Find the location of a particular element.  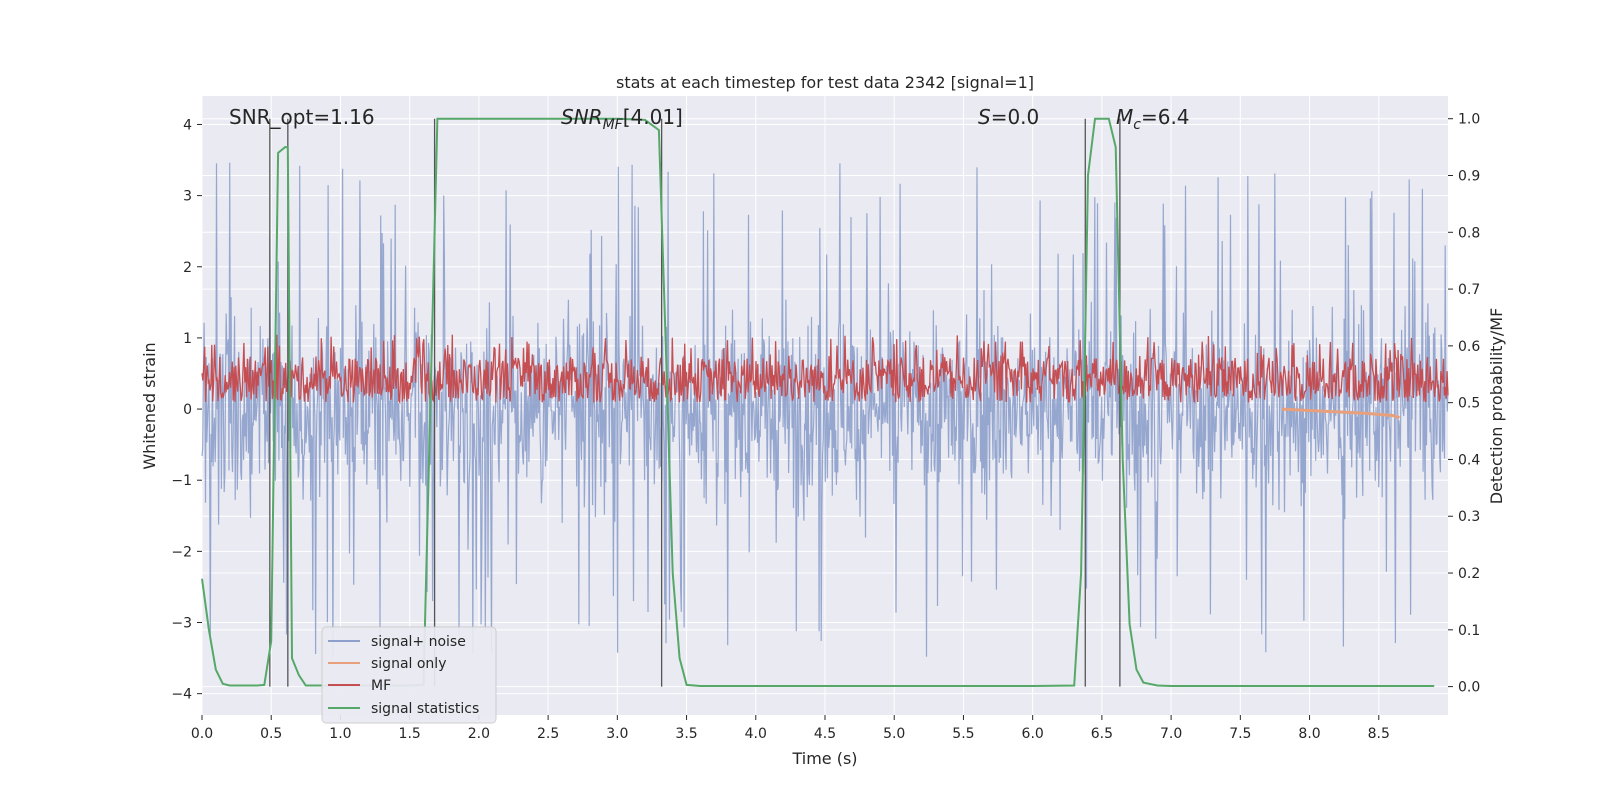

x-tick-label: 8.0 is located at coordinates (1309, 734).